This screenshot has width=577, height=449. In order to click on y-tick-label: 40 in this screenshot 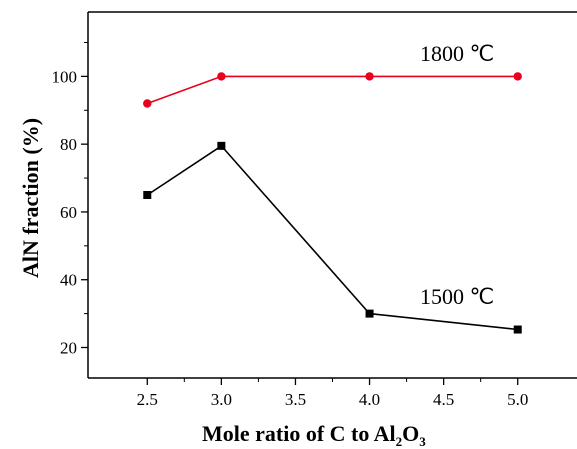, I will do `click(68, 280)`.